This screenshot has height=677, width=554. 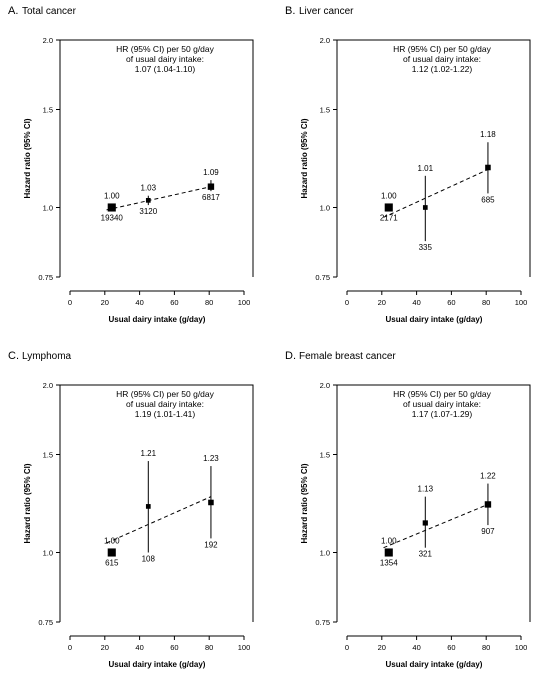 I want to click on case-count-label: 19340, so click(x=112, y=218).